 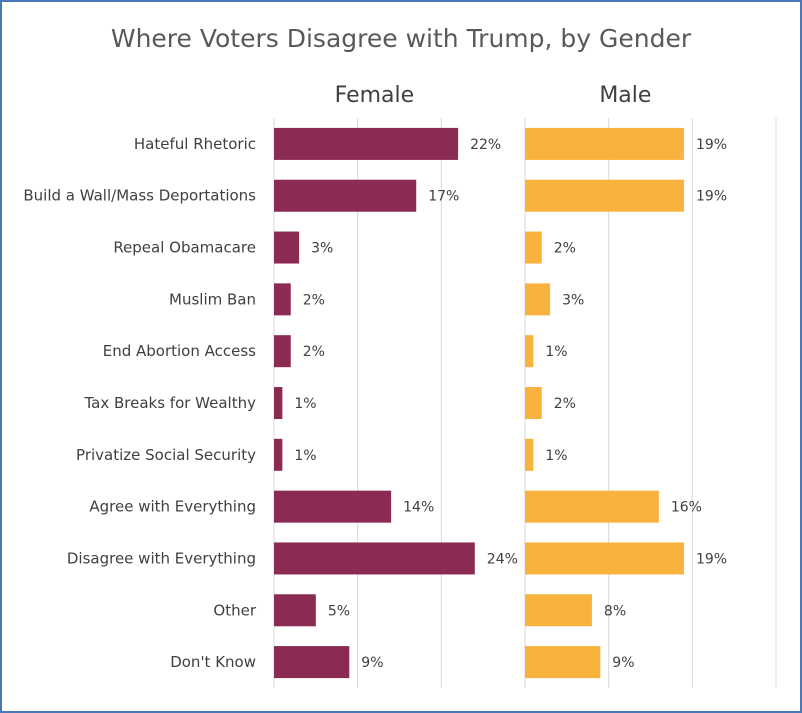 I want to click on panel-titles: Female Male, so click(x=493, y=95).